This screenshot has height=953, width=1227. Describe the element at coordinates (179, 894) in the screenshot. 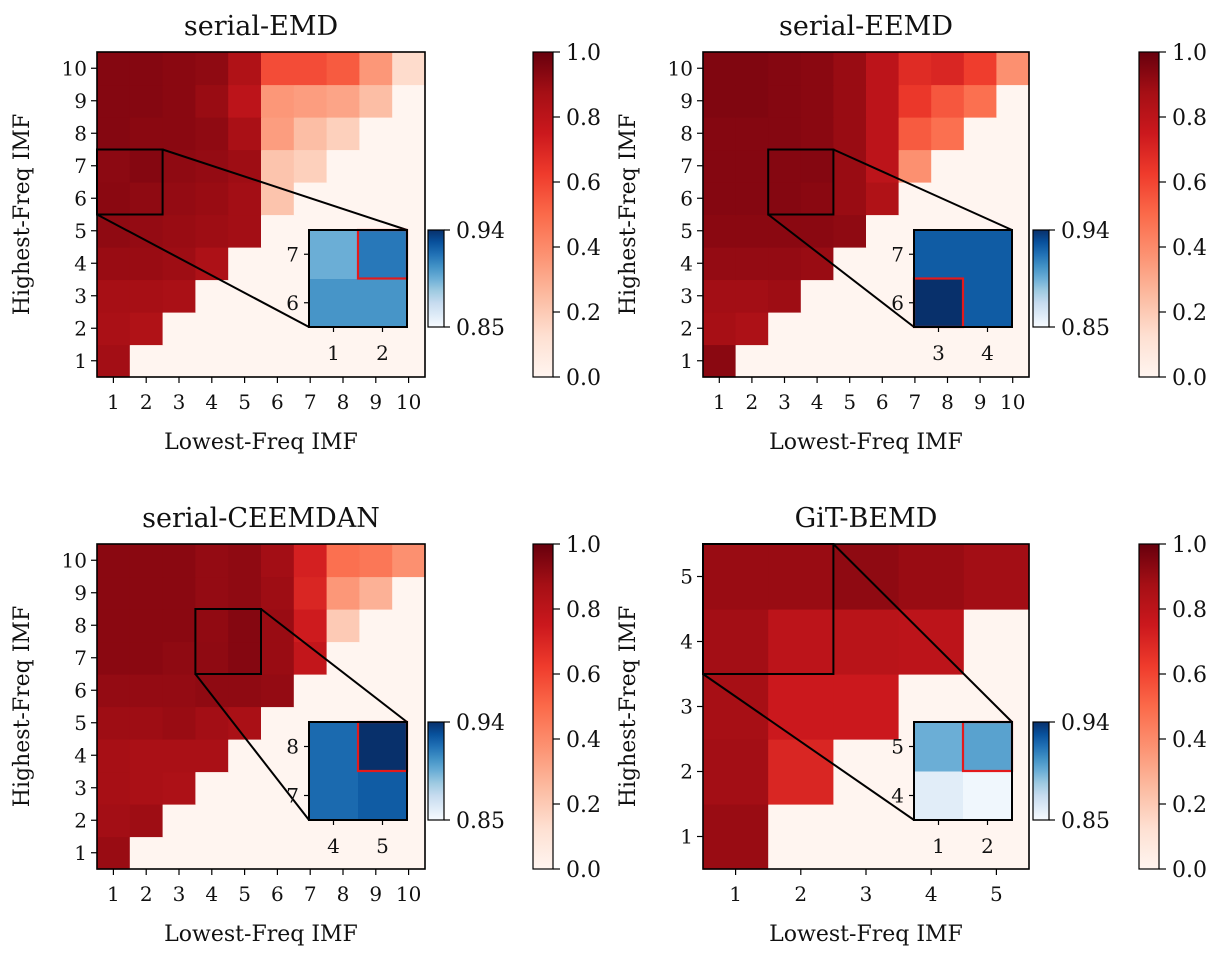

I see `x-tick-label: 3` at that location.